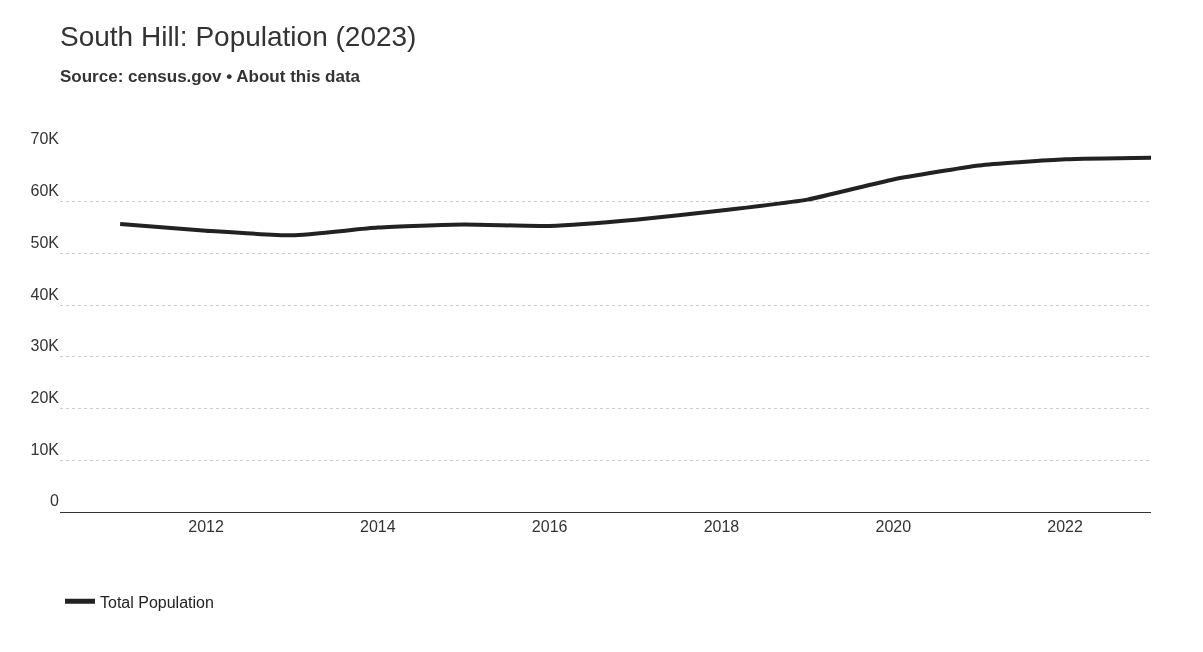 The width and height of the screenshot is (1203, 652). What do you see at coordinates (721, 527) in the screenshot?
I see `x-tick-label: 2018` at bounding box center [721, 527].